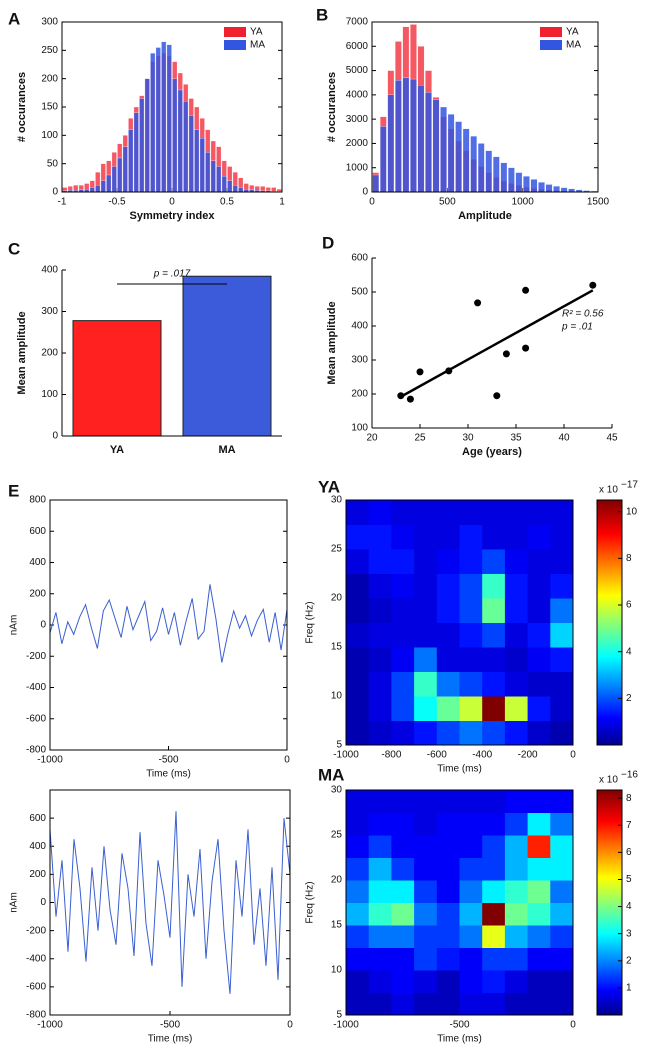  Describe the element at coordinates (14, 248) in the screenshot. I see `panel-label: C` at that location.